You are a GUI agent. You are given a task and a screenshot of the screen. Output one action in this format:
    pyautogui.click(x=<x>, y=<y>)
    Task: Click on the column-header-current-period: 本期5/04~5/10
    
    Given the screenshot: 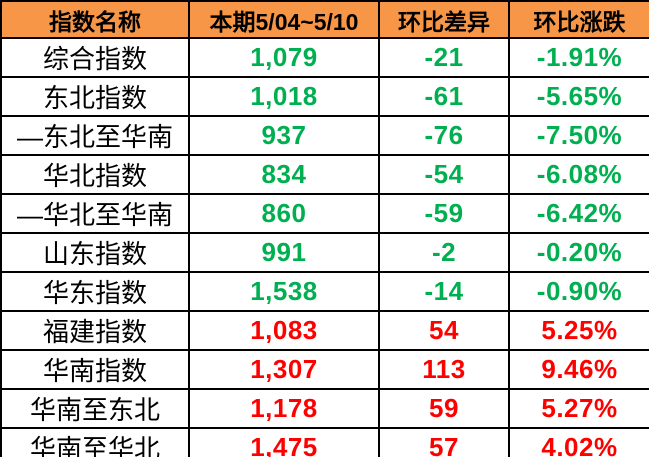 What is the action you would take?
    pyautogui.click(x=284, y=19)
    